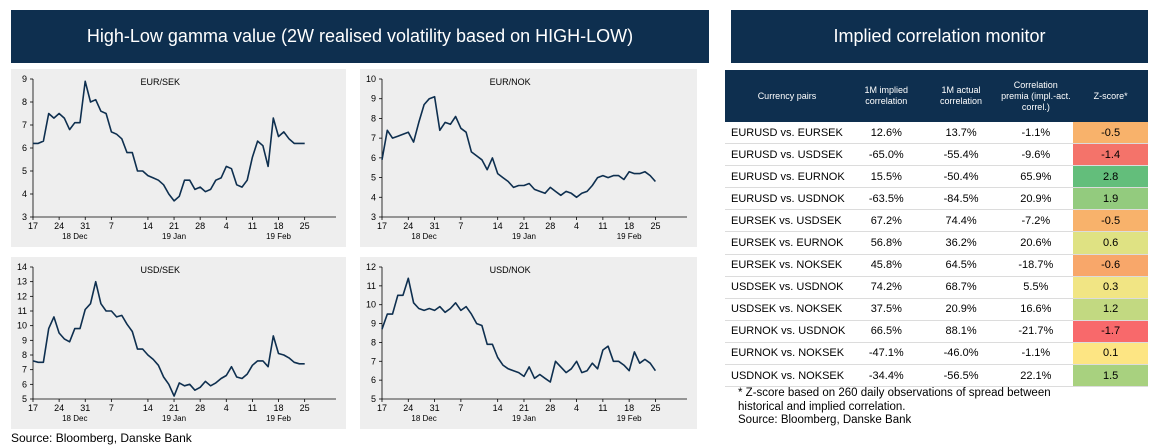 Image resolution: width=1156 pixels, height=445 pixels. Describe the element at coordinates (886, 287) in the screenshot. I see `cell-implied: 74.2%` at that location.